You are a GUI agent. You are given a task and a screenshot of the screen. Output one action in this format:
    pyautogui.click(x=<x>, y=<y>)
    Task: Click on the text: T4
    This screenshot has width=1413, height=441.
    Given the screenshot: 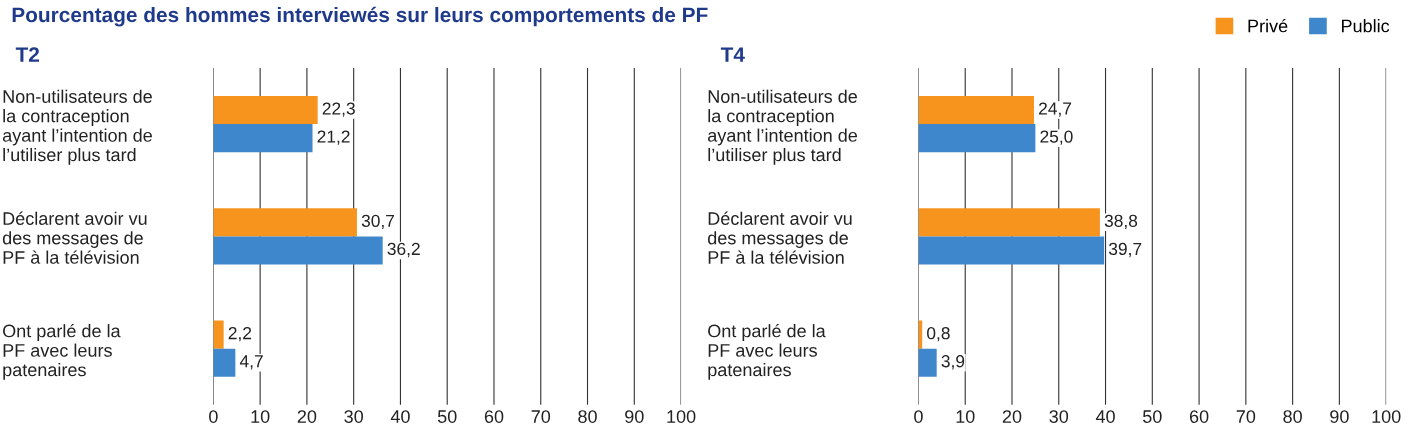 What is the action you would take?
    pyautogui.click(x=732, y=54)
    